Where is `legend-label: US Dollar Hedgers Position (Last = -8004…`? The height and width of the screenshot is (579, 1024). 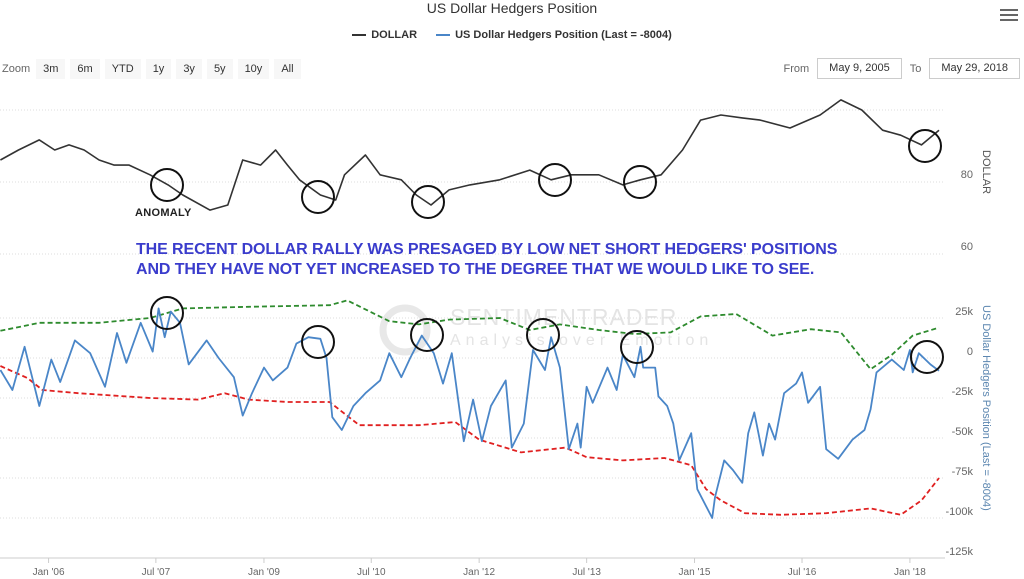
legend-label: US Dollar Hedgers Position (Last = -8004… is located at coordinates (563, 35).